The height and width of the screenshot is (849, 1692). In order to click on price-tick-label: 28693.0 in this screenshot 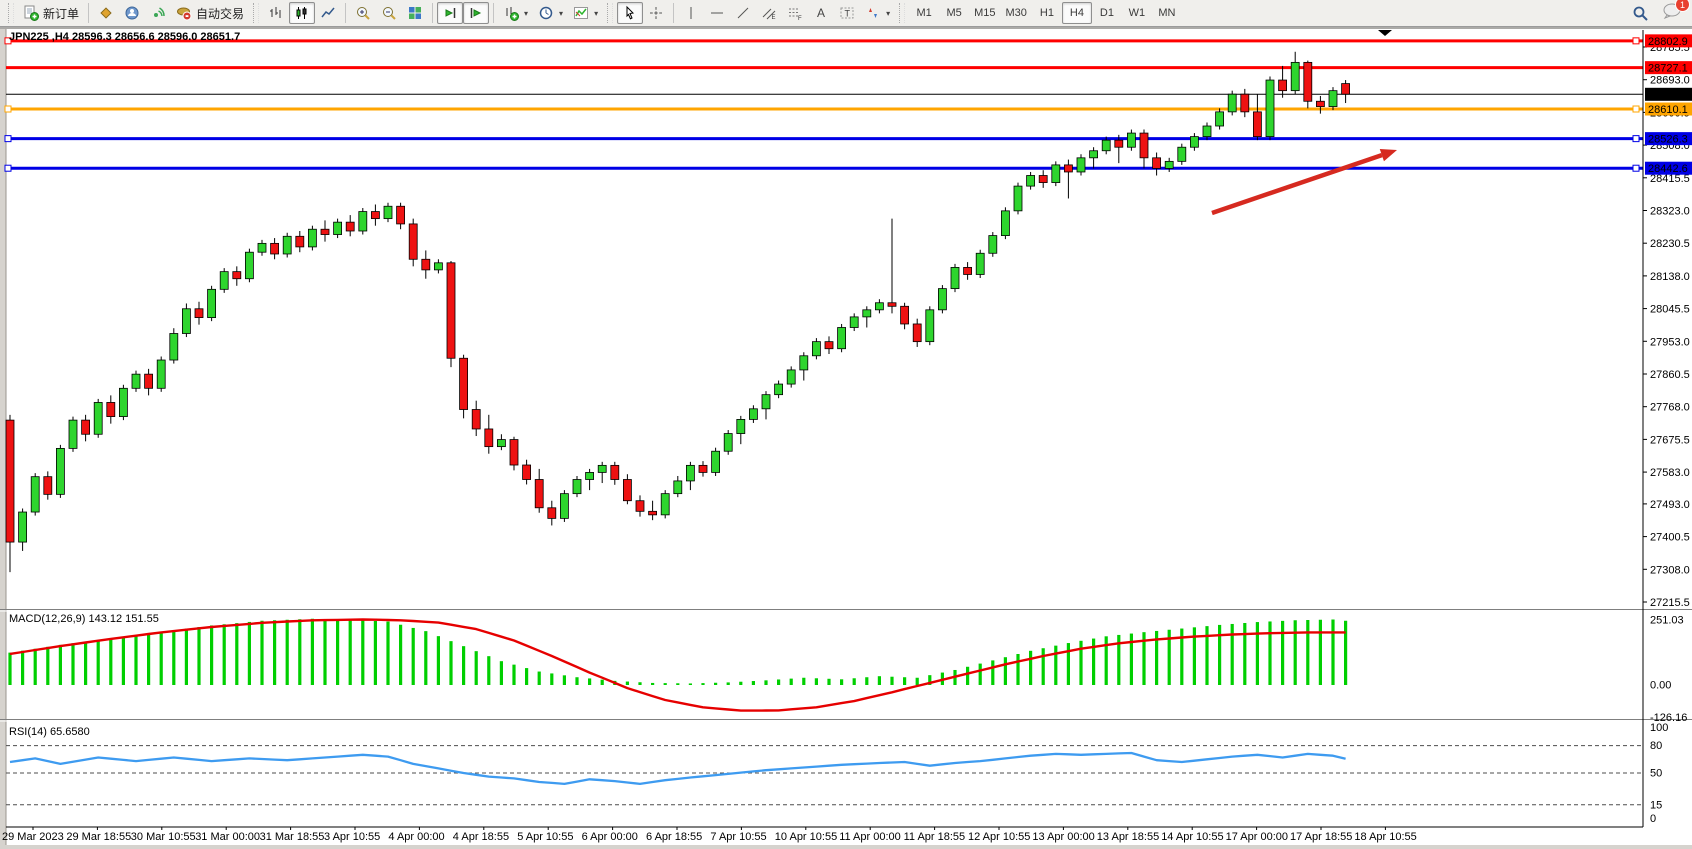, I will do `click(1670, 81)`.